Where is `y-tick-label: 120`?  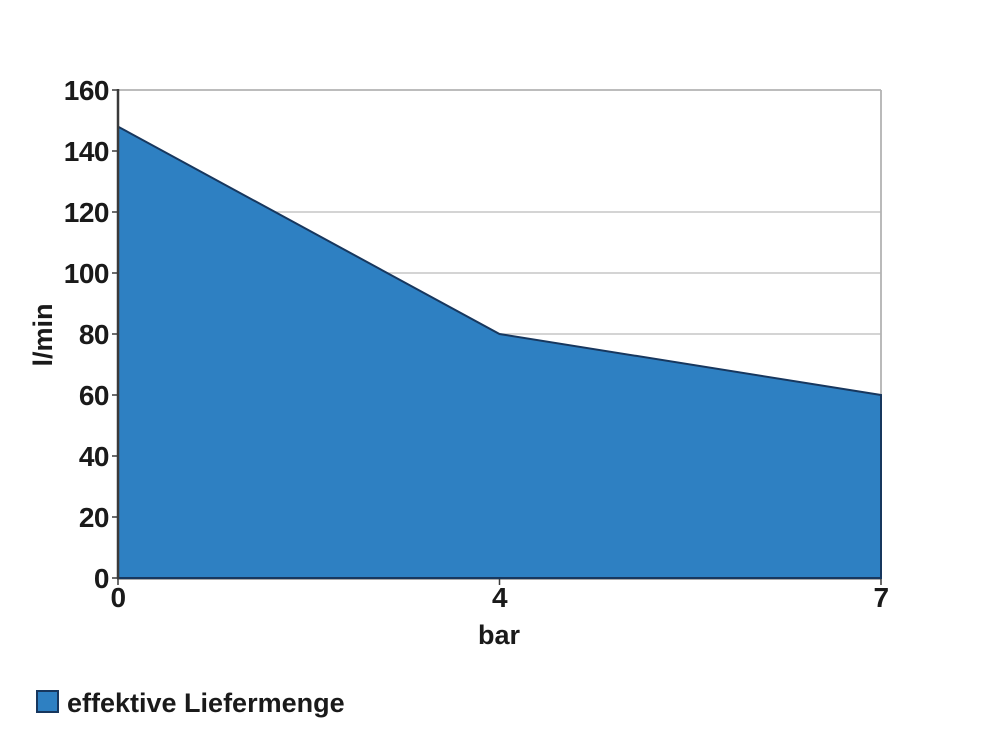 y-tick-label: 120 is located at coordinates (86, 212).